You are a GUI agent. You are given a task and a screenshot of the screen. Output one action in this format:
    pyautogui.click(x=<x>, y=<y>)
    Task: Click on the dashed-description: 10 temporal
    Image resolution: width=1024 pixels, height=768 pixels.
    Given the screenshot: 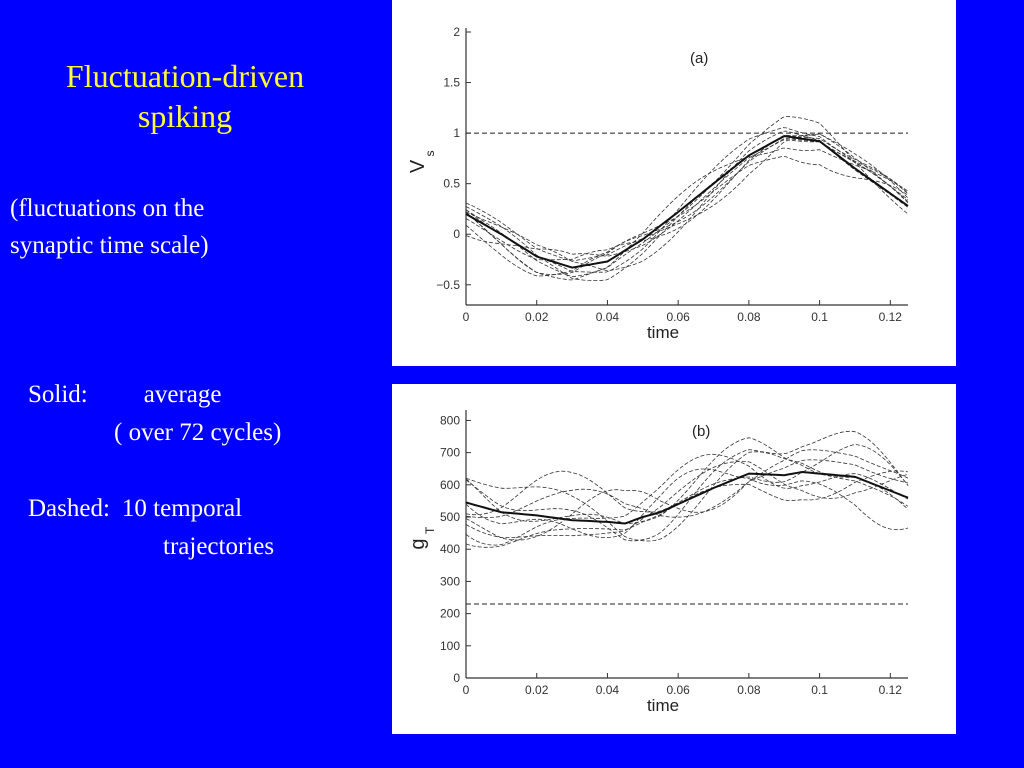 What is the action you would take?
    pyautogui.click(x=182, y=508)
    